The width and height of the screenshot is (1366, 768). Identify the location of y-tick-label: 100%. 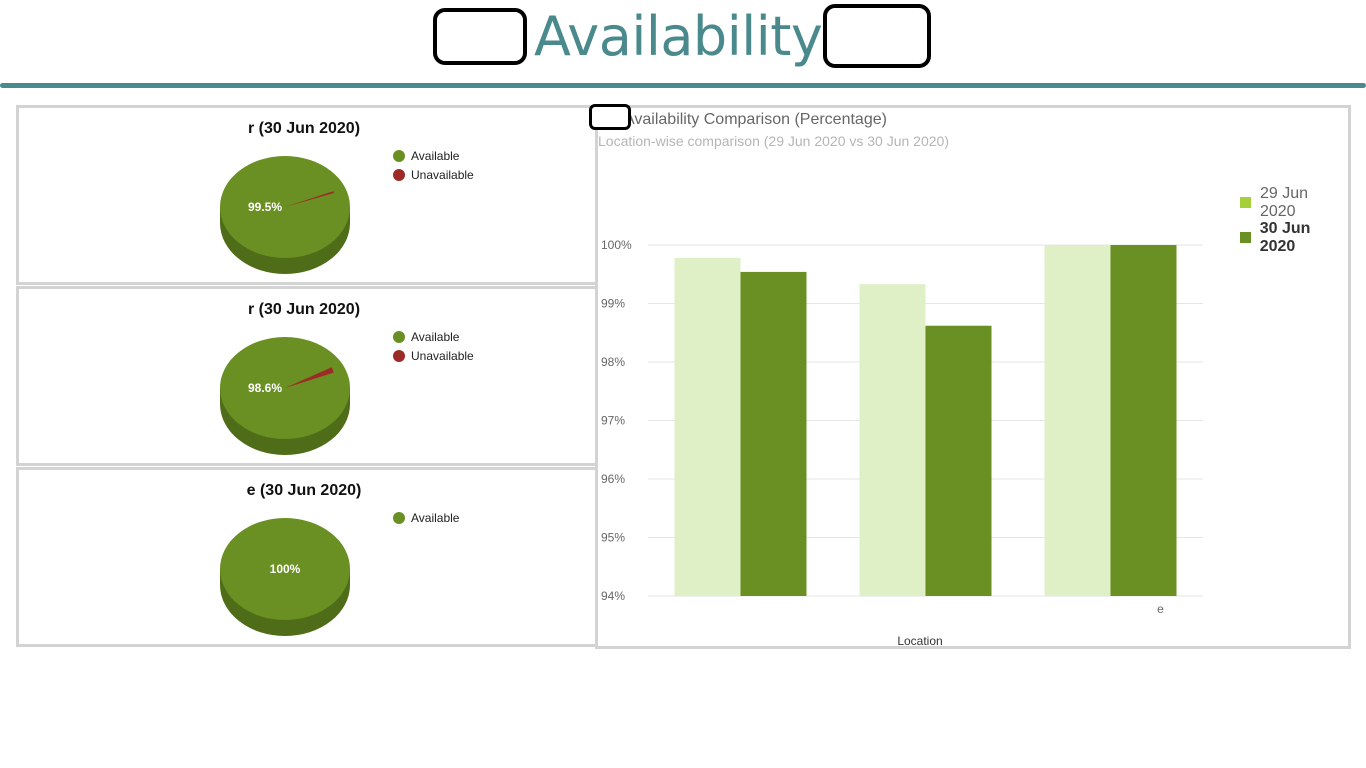
(616, 245).